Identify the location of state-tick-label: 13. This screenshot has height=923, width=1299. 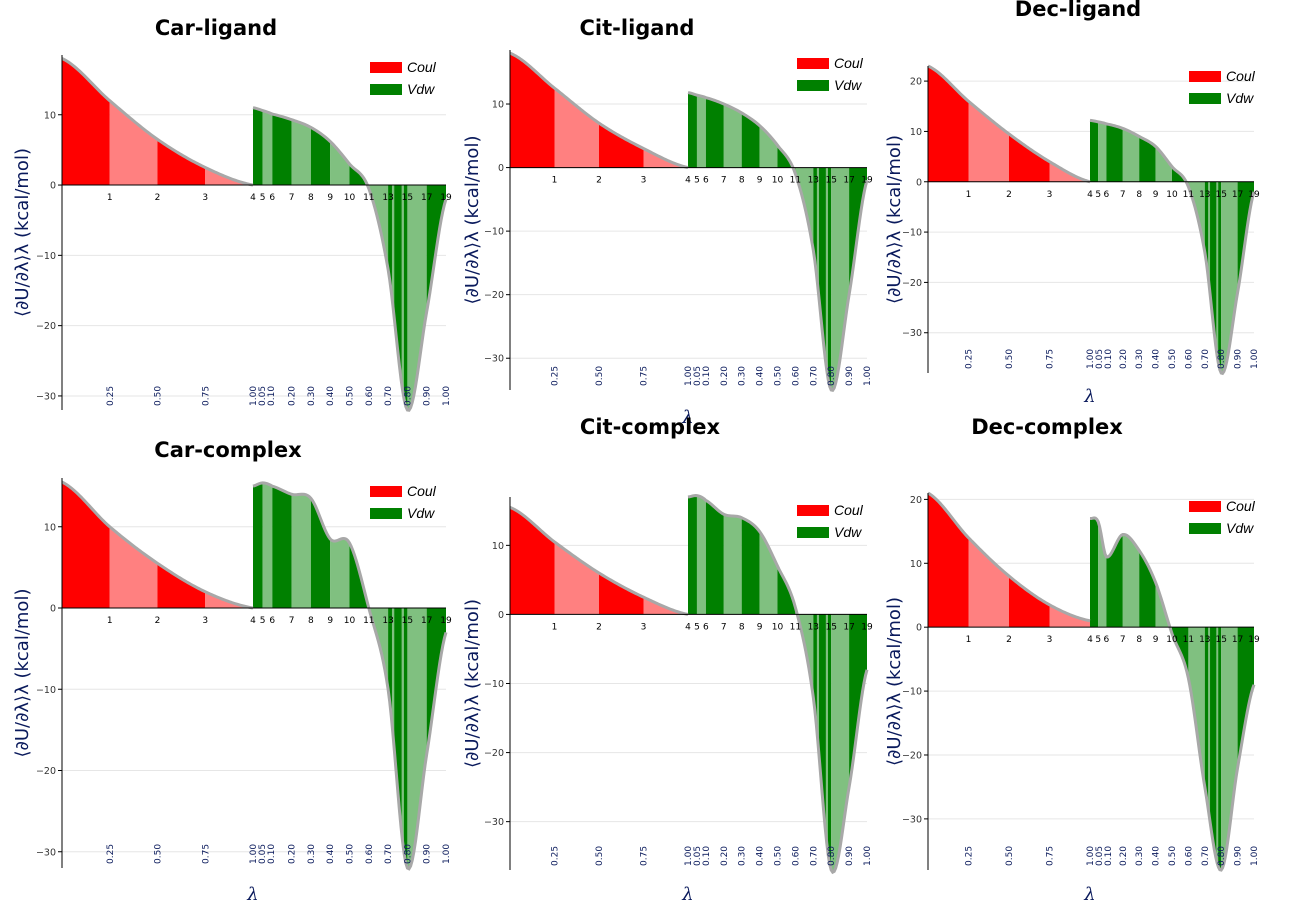
(387, 198).